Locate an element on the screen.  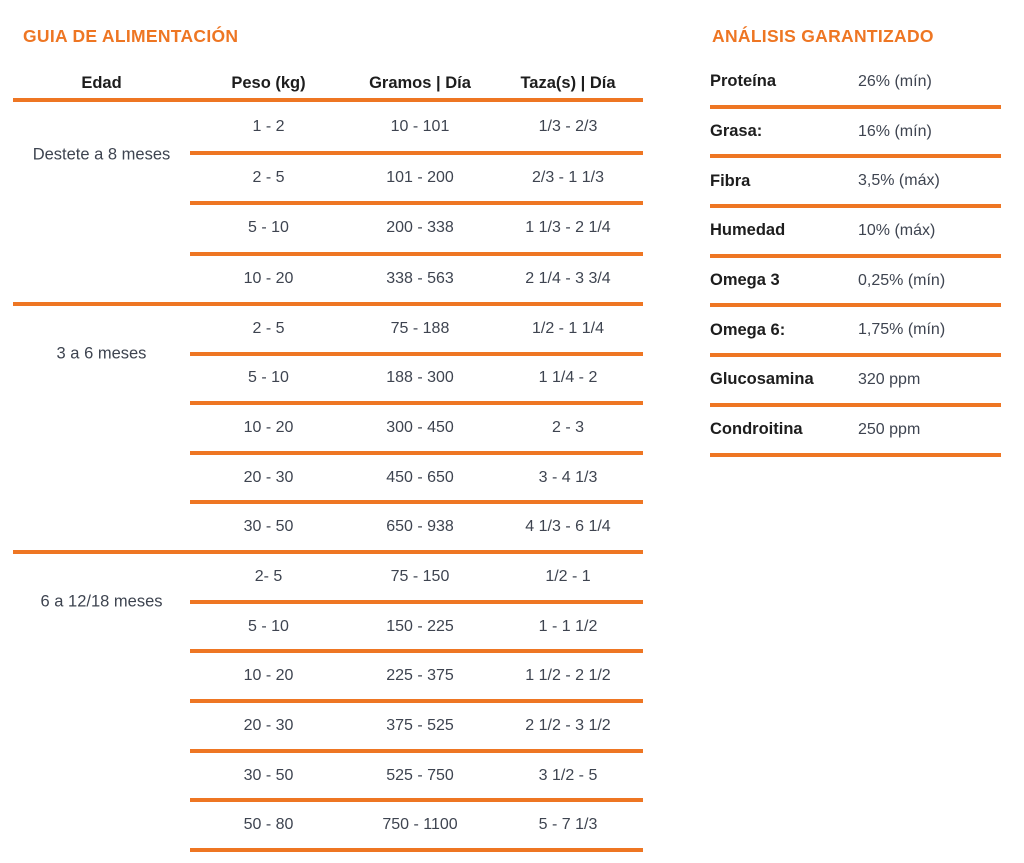
tazas-cell: 1/2 - 1 1/4 is located at coordinates (568, 328).